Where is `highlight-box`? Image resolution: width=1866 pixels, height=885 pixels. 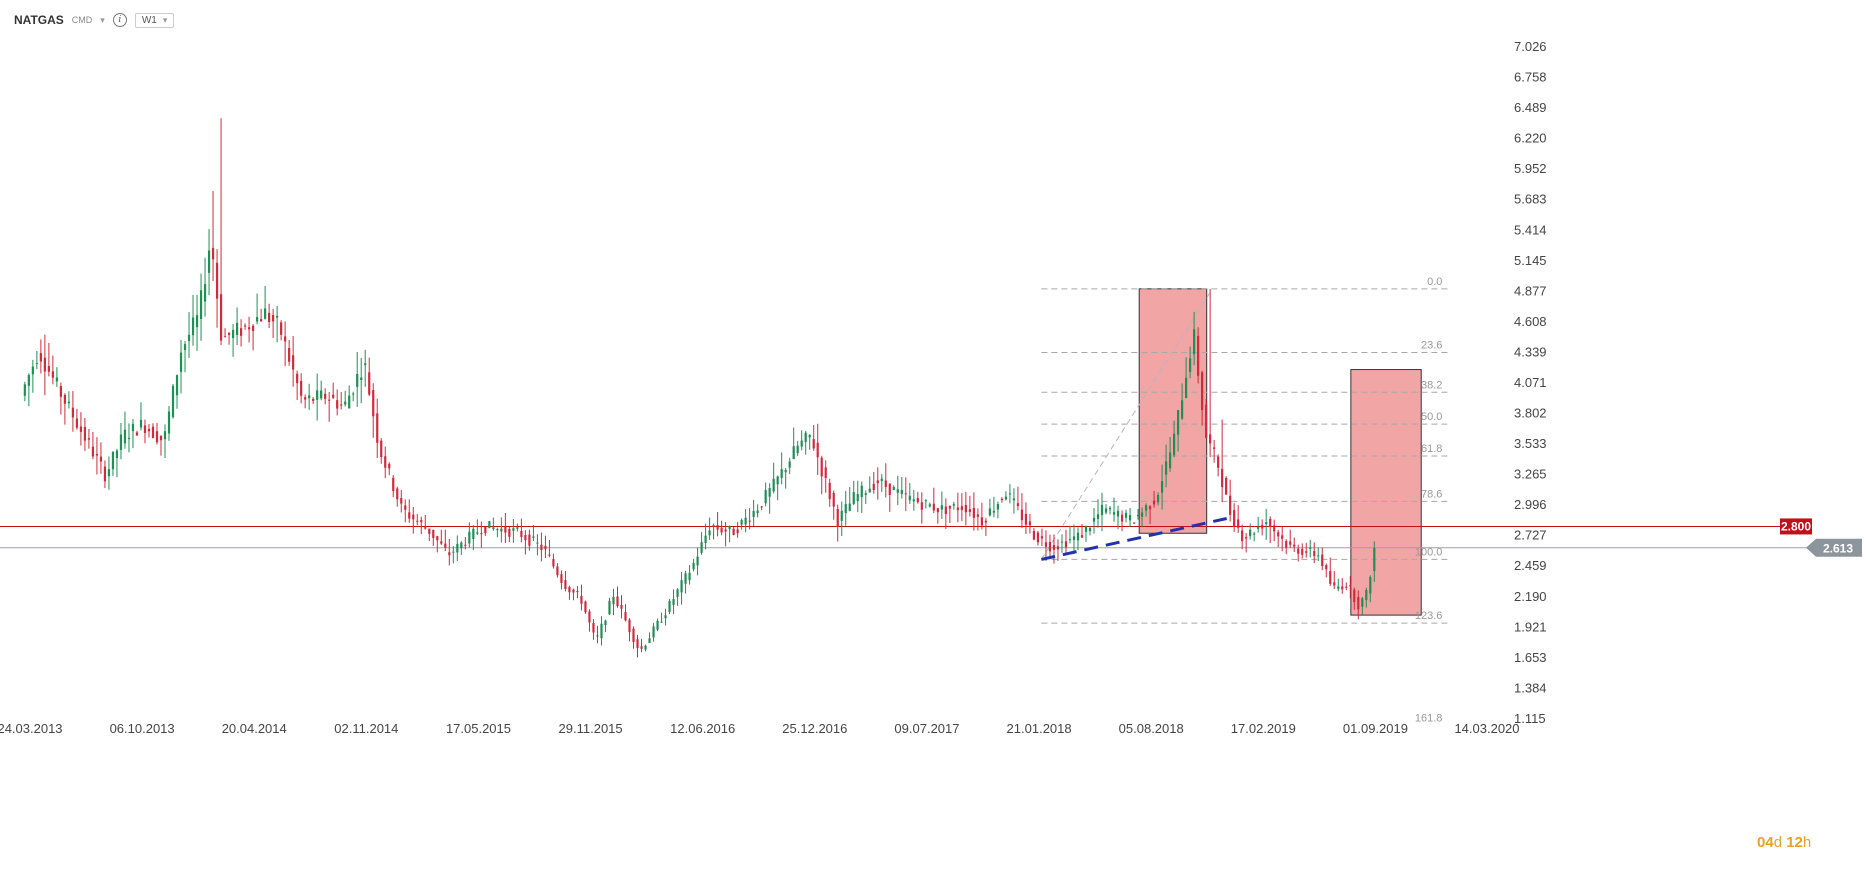 highlight-box is located at coordinates (1386, 492).